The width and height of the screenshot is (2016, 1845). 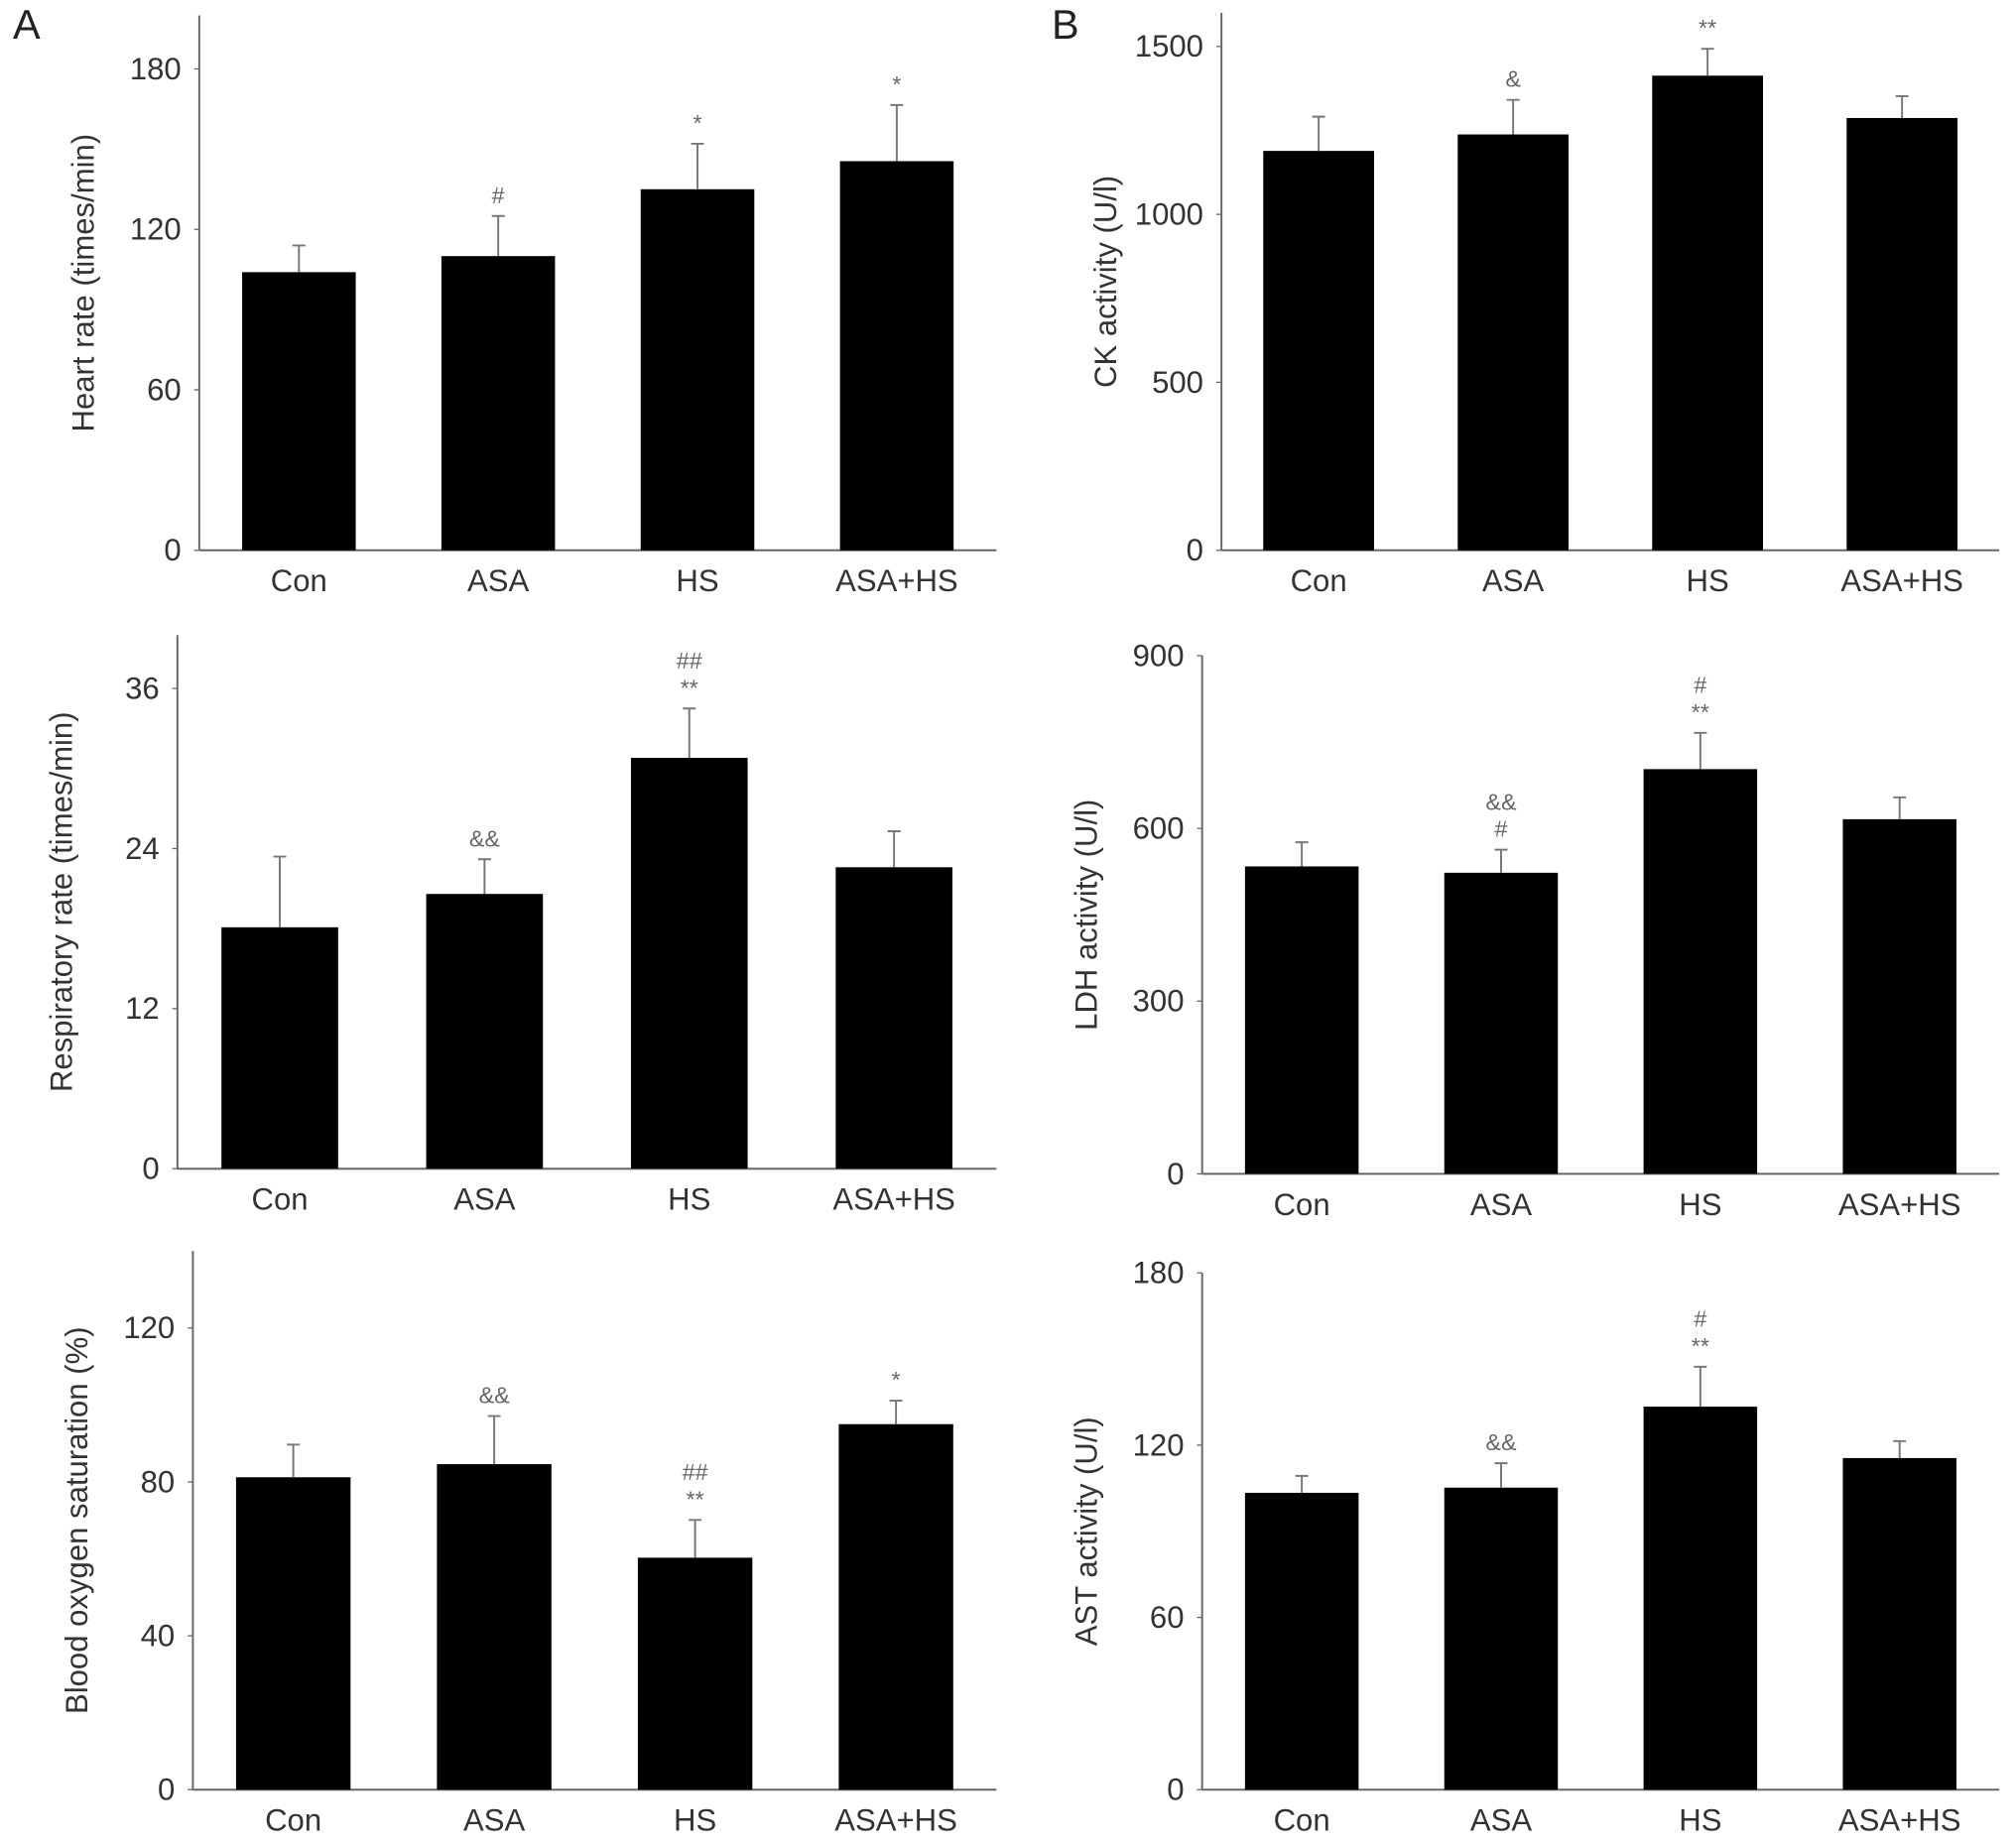 What do you see at coordinates (1177, 382) in the screenshot?
I see `y-tick-label: 500` at bounding box center [1177, 382].